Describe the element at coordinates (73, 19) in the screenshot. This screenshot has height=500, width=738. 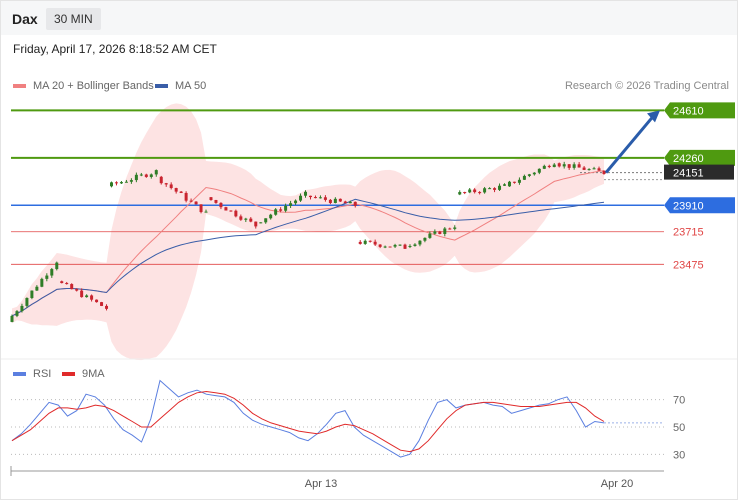
I see `timeframe-badge: 30 MIN` at that location.